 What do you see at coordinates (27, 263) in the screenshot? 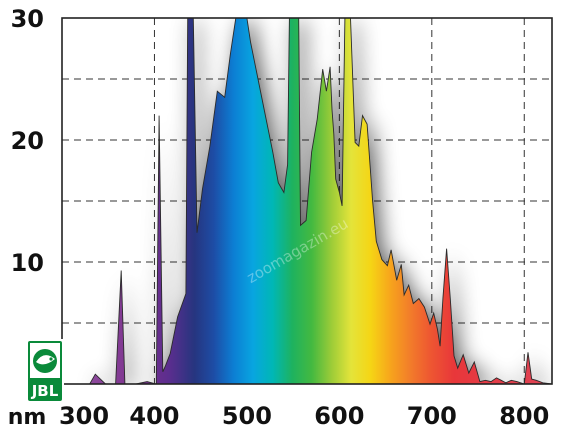
I see `y-tick-label: 10` at bounding box center [27, 263].